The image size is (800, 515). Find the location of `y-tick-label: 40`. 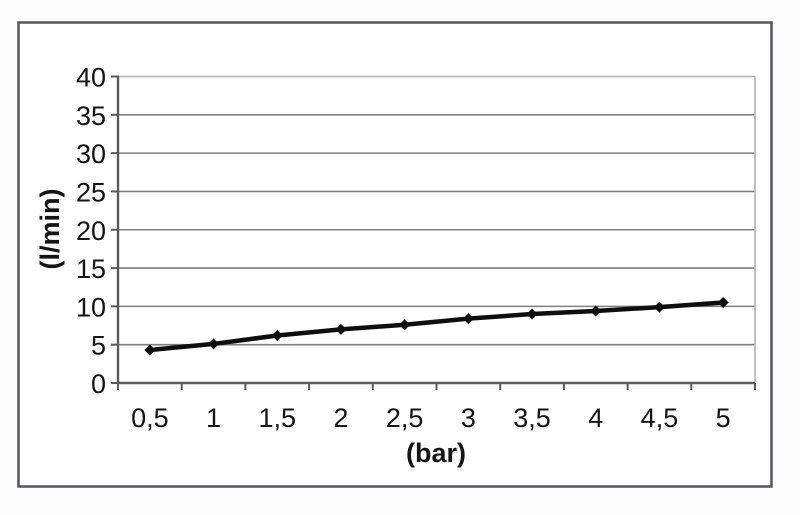

y-tick-label: 40 is located at coordinates (91, 78).